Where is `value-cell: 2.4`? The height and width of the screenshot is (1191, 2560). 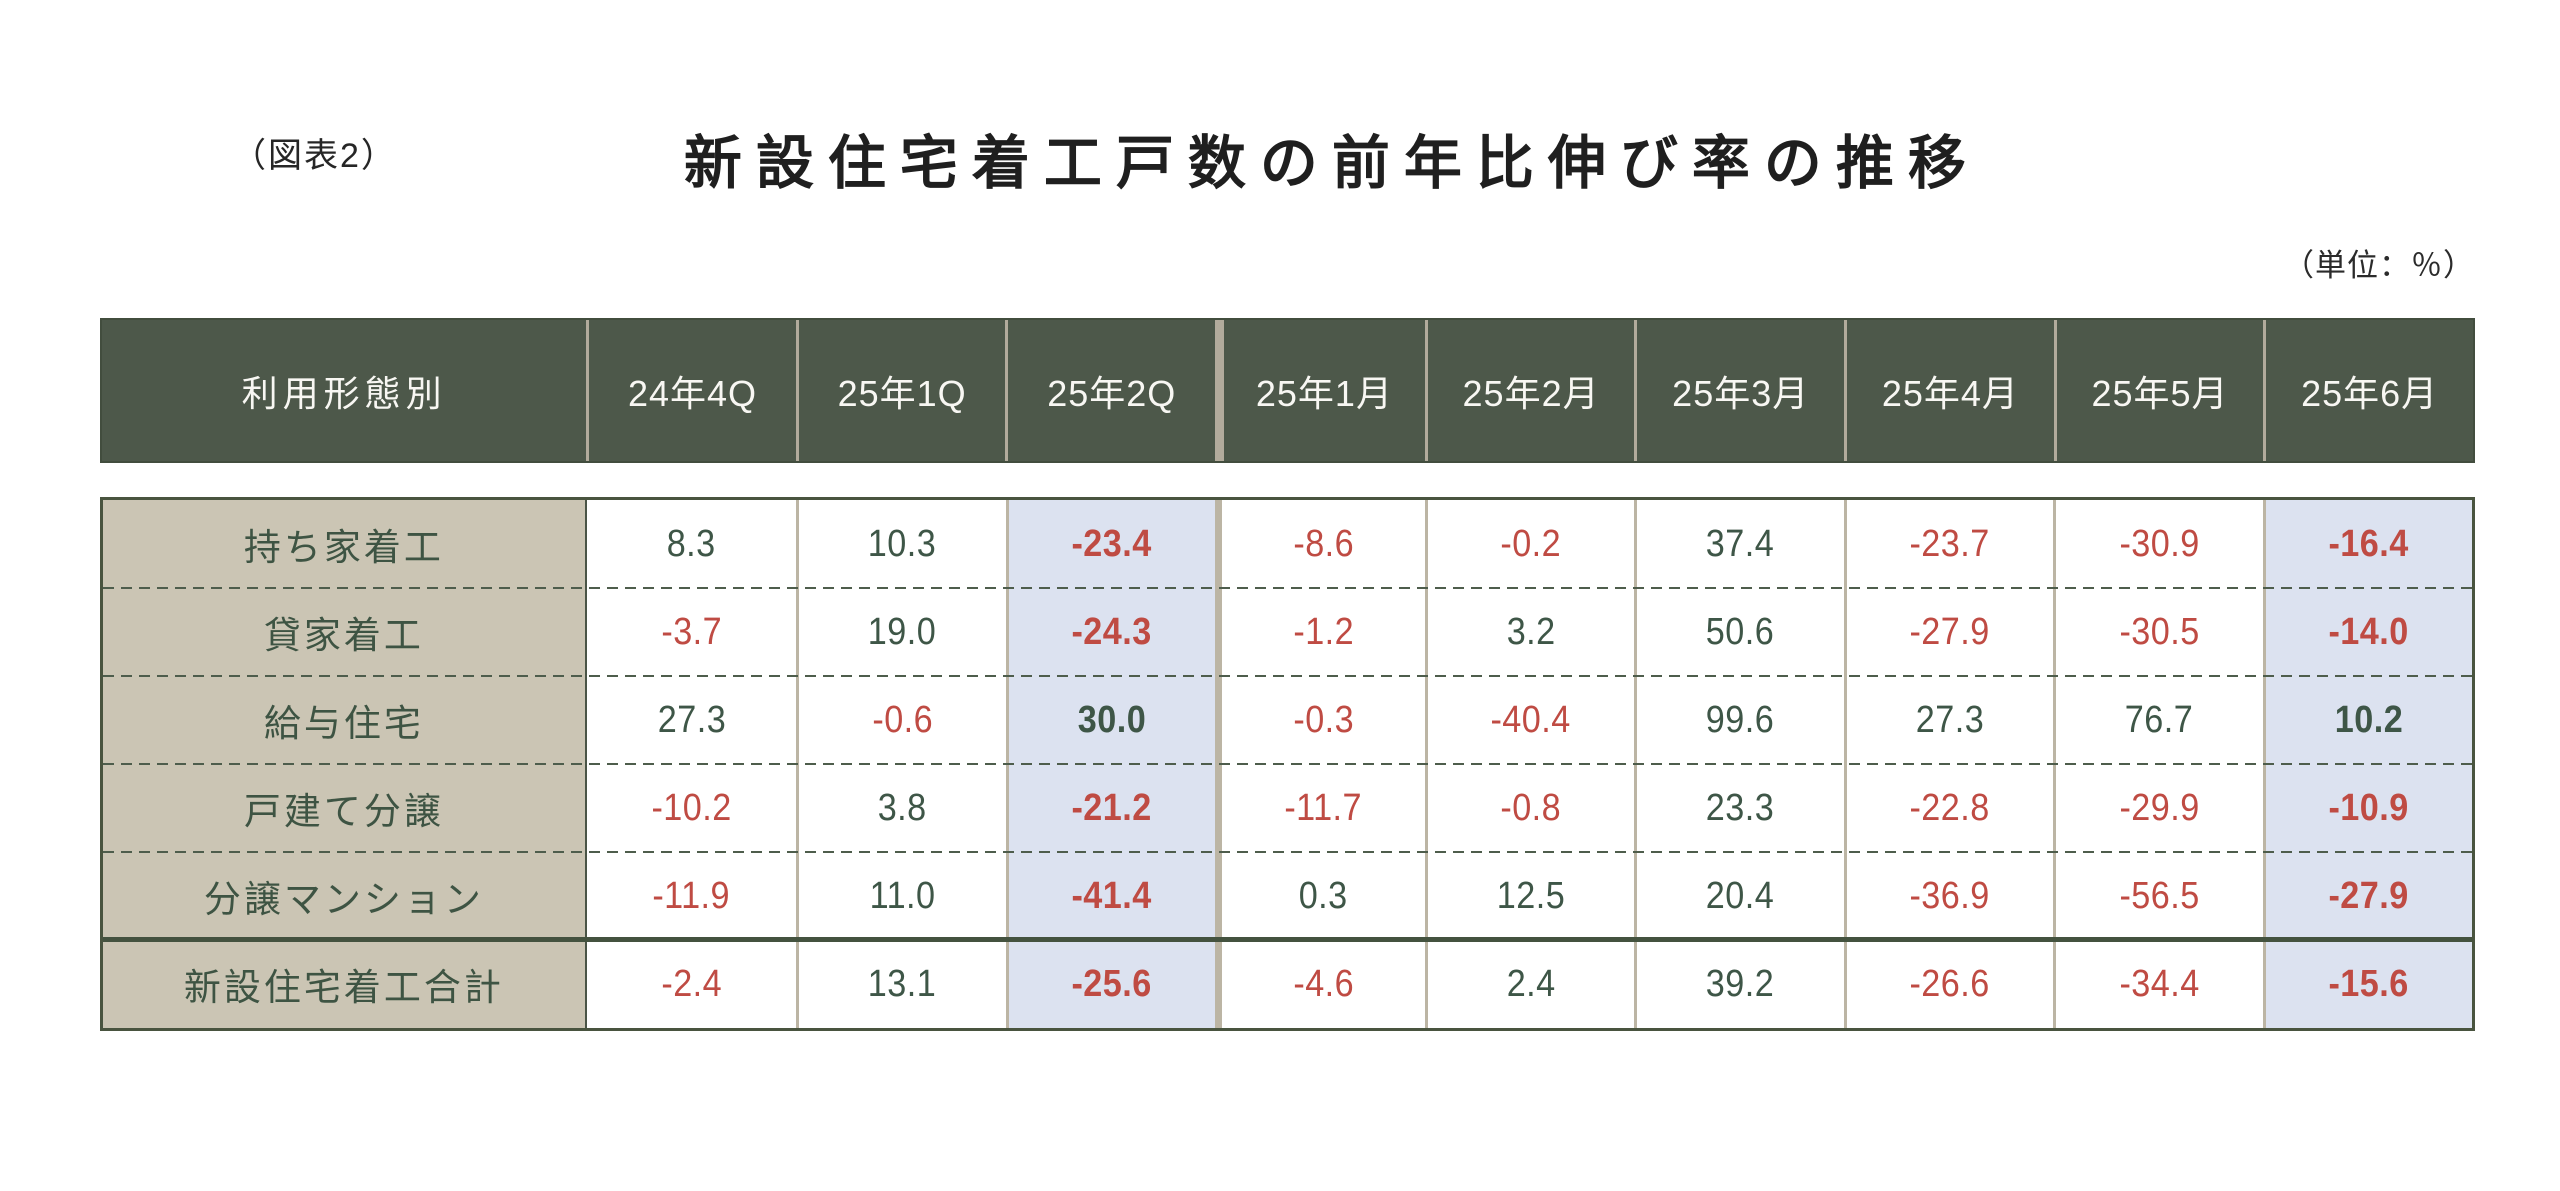
value-cell: 2.4 is located at coordinates (1529, 984).